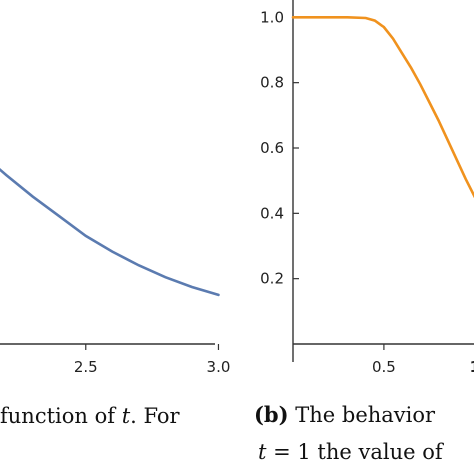 The height and width of the screenshot is (474, 474). Describe the element at coordinates (126, 416) in the screenshot. I see `left-caption-var: t` at that location.